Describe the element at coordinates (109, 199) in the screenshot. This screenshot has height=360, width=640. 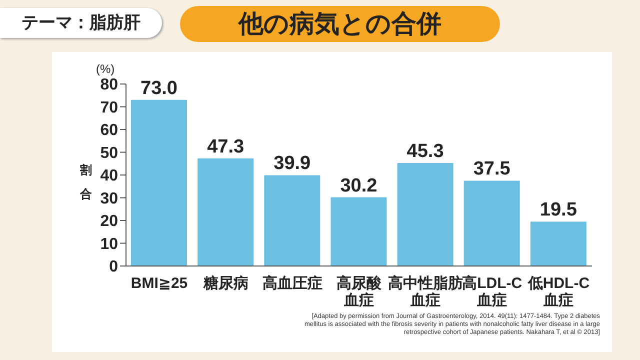
I see `y-tick-label: 30` at that location.